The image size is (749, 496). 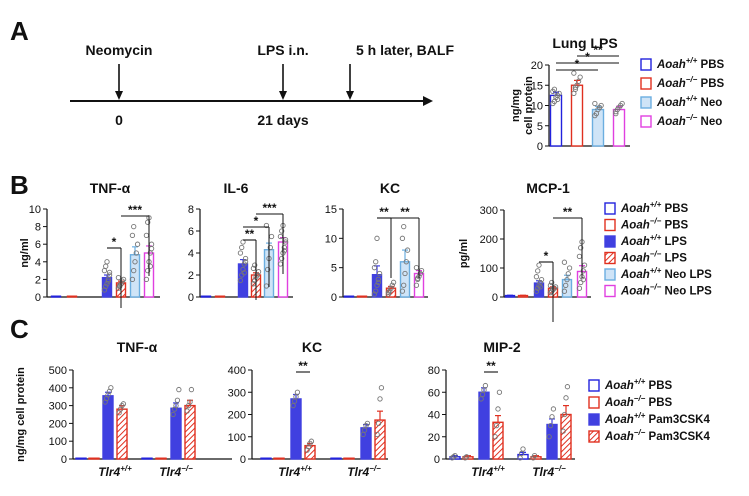 I want to click on panel-label-b: B, so click(x=19, y=185).